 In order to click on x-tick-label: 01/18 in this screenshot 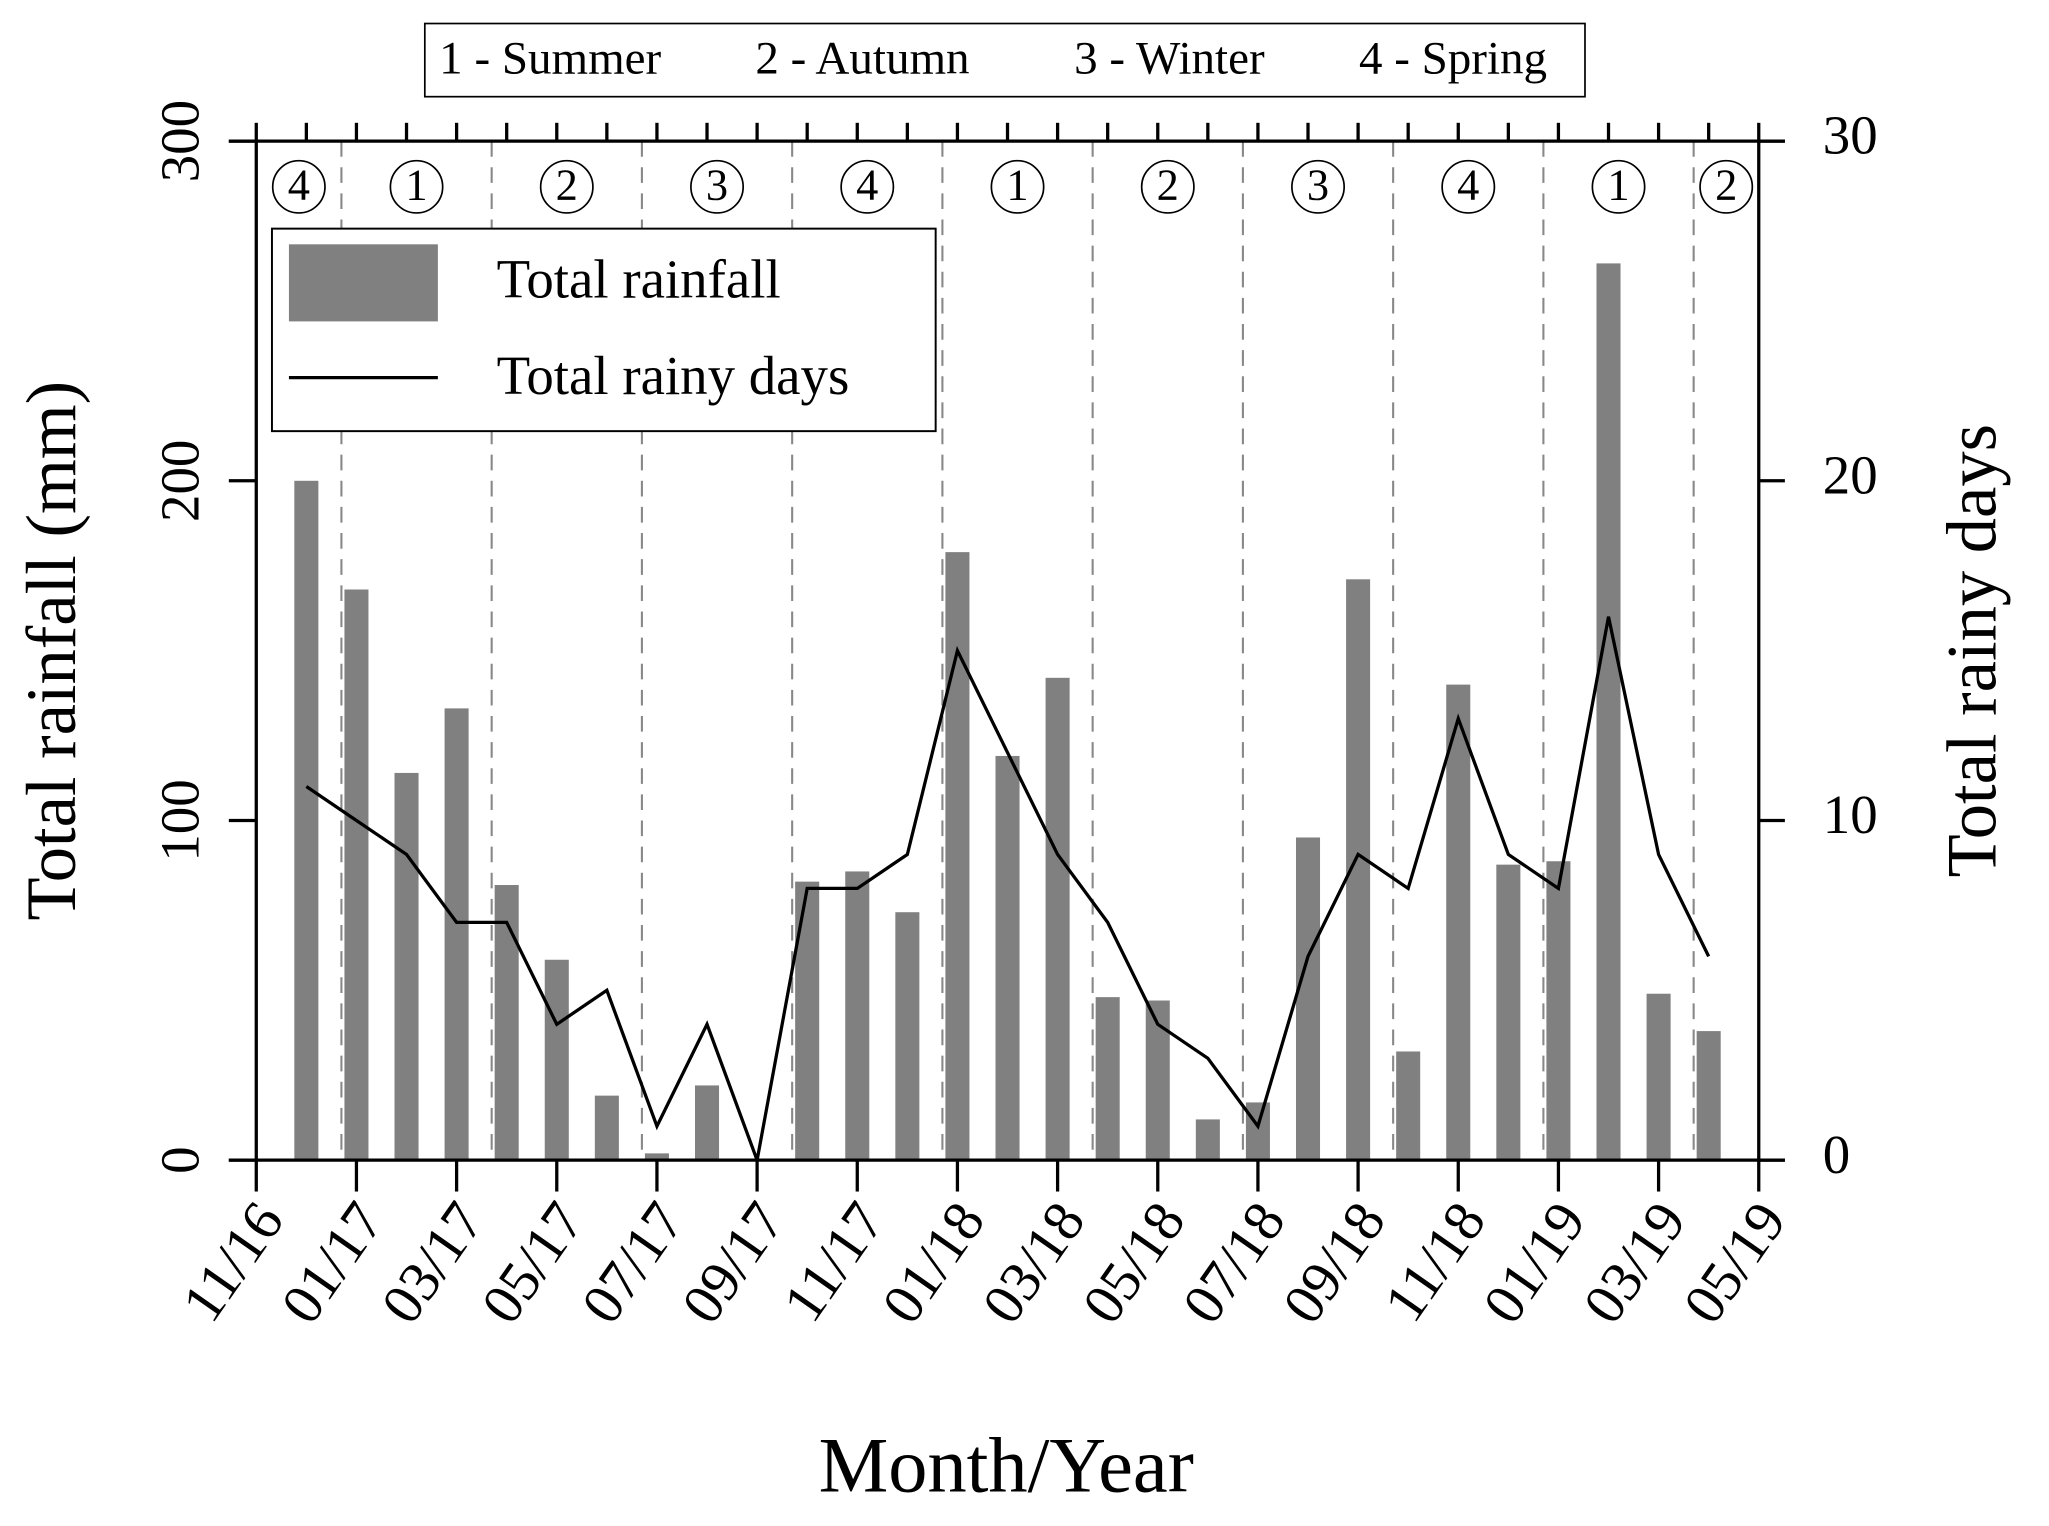, I will do `click(933, 1262)`.